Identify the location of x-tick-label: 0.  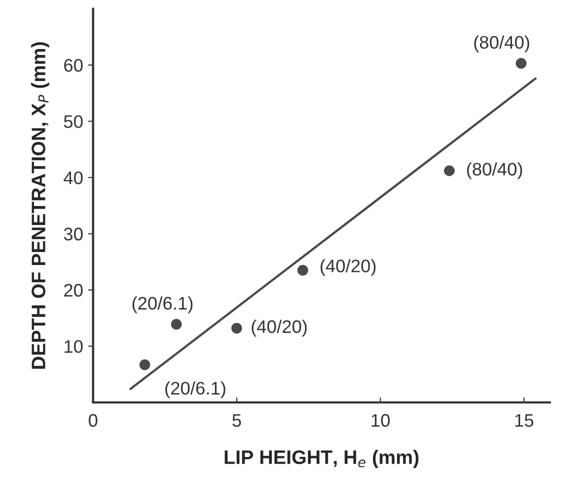
(93, 420).